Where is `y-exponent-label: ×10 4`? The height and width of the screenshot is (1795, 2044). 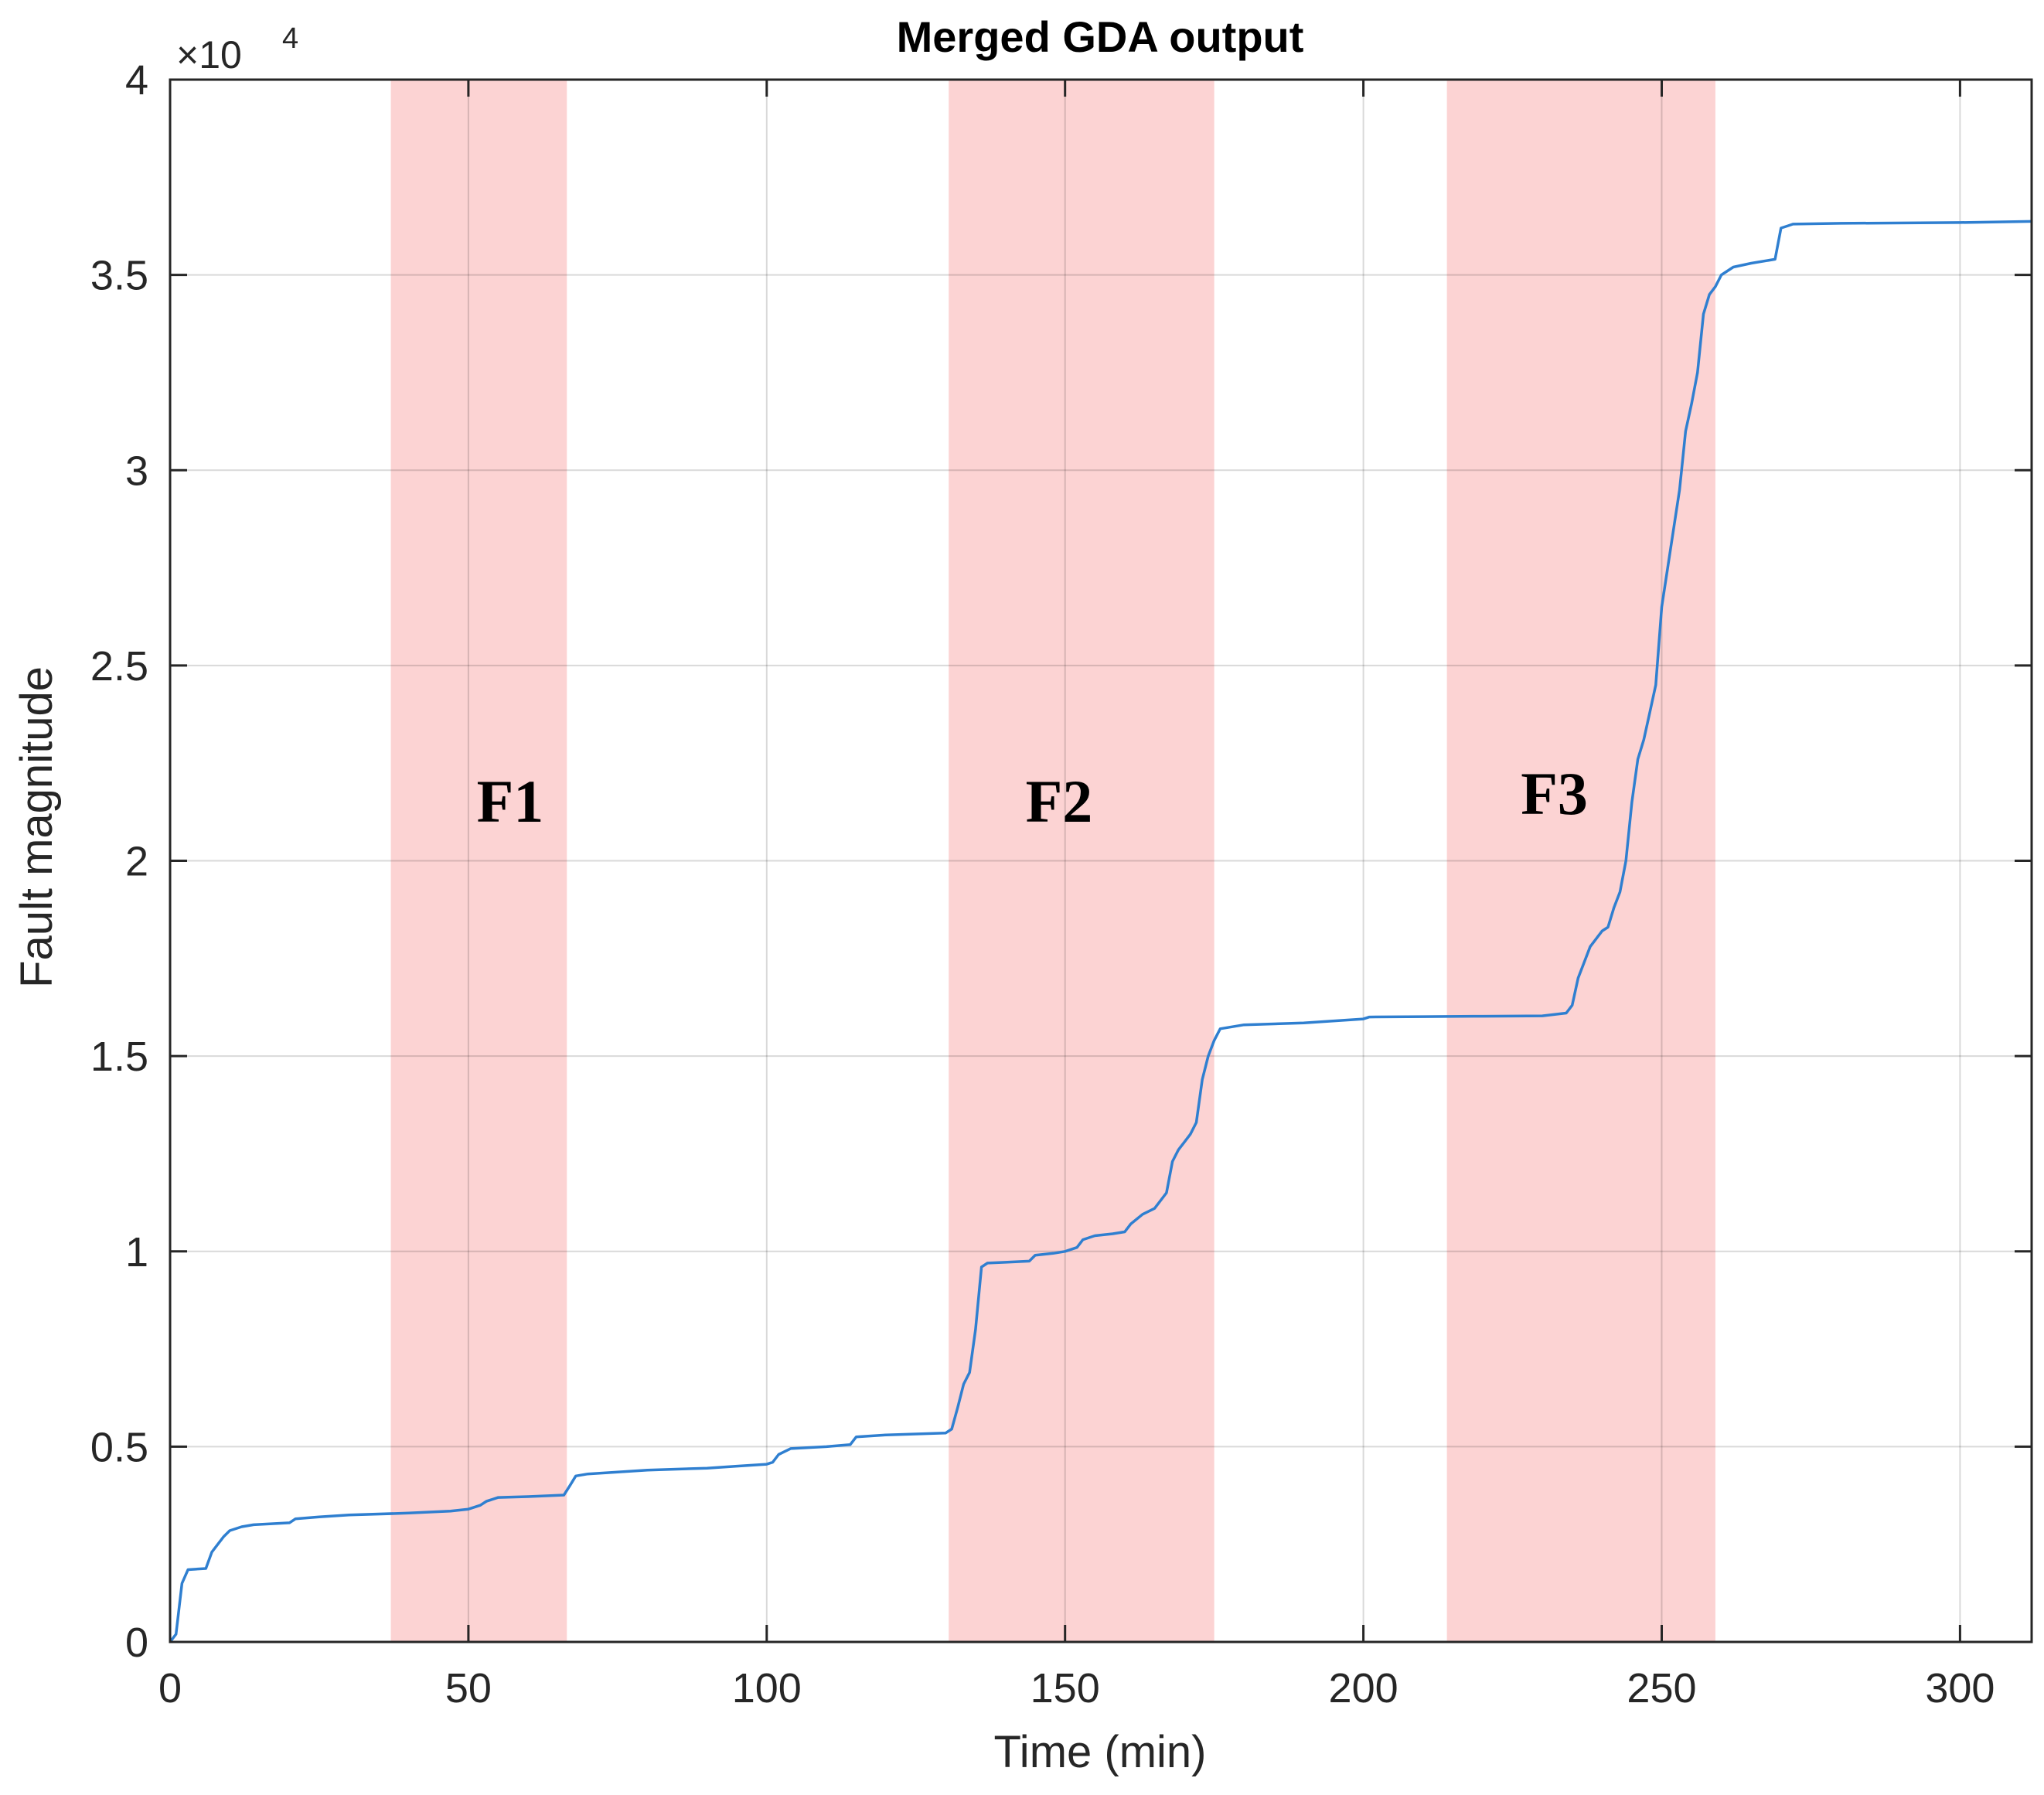 y-exponent-label: ×10 4 is located at coordinates (237, 50).